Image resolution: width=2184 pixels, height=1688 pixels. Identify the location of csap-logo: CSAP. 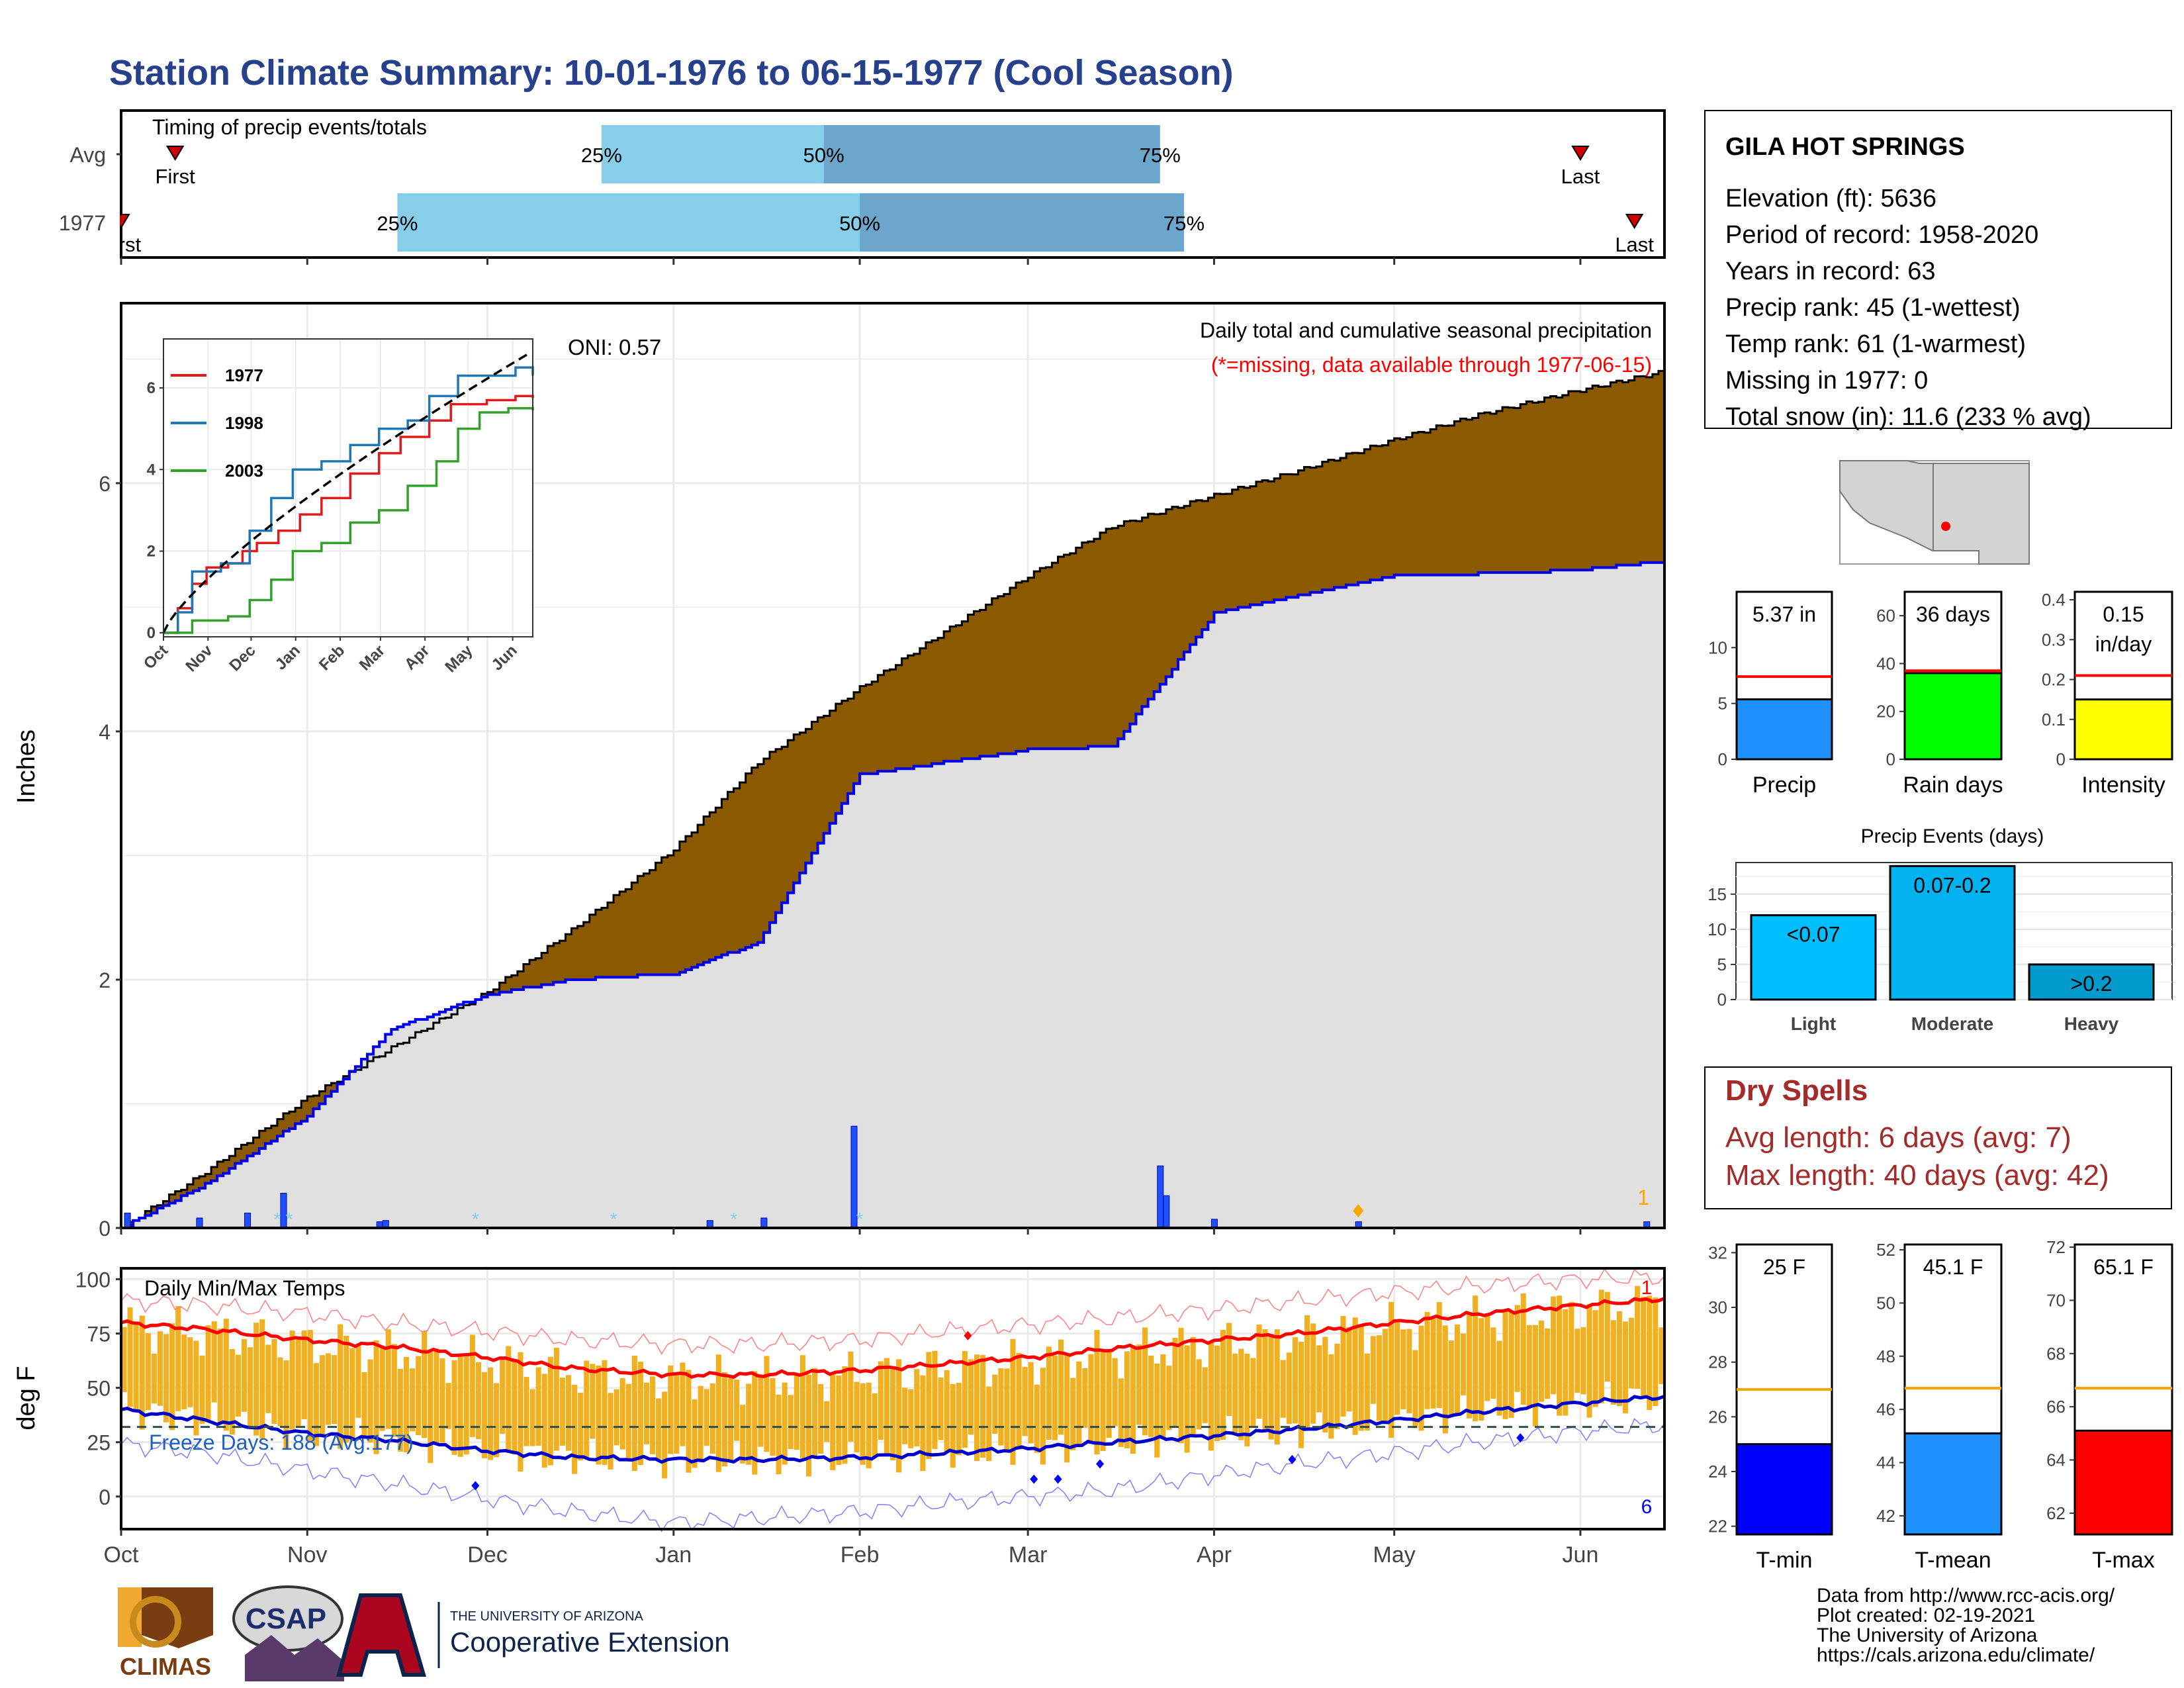
(288, 1633).